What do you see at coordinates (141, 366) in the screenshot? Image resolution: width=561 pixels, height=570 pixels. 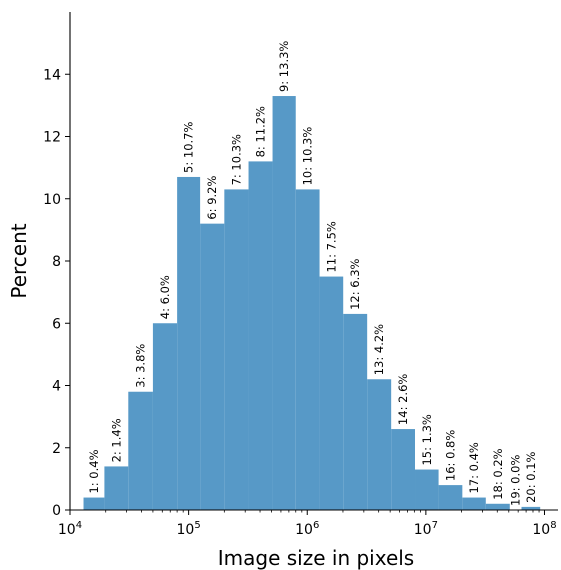 I see `bar-label-3: 3: 3.8%` at bounding box center [141, 366].